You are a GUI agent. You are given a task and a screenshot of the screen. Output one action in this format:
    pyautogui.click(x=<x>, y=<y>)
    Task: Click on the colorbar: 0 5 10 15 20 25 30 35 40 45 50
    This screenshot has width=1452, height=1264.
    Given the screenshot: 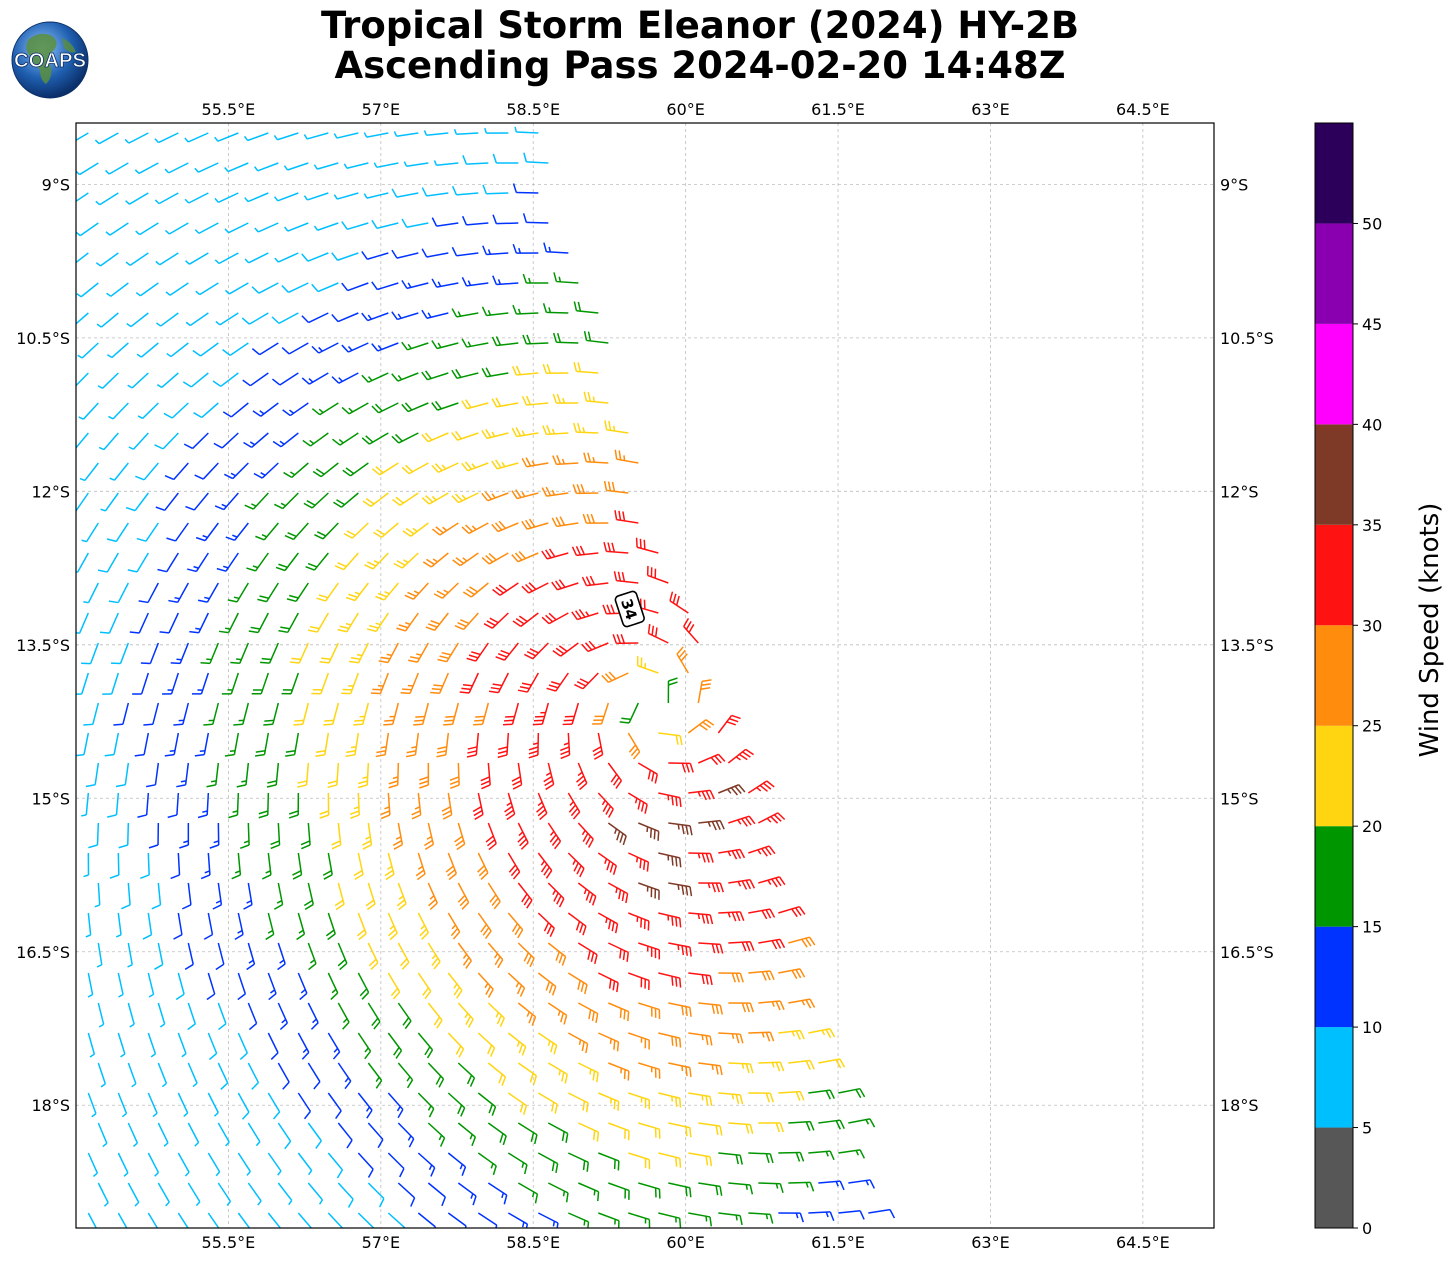 What is the action you would take?
    pyautogui.click(x=1348, y=680)
    